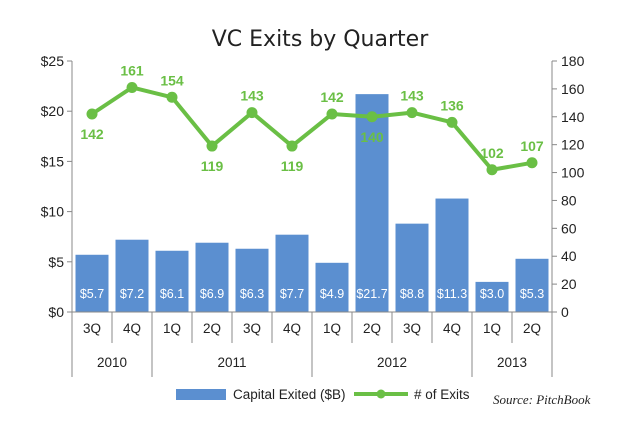 The width and height of the screenshot is (640, 428). Describe the element at coordinates (532, 294) in the screenshot. I see `bar-value-label: $5.3` at that location.